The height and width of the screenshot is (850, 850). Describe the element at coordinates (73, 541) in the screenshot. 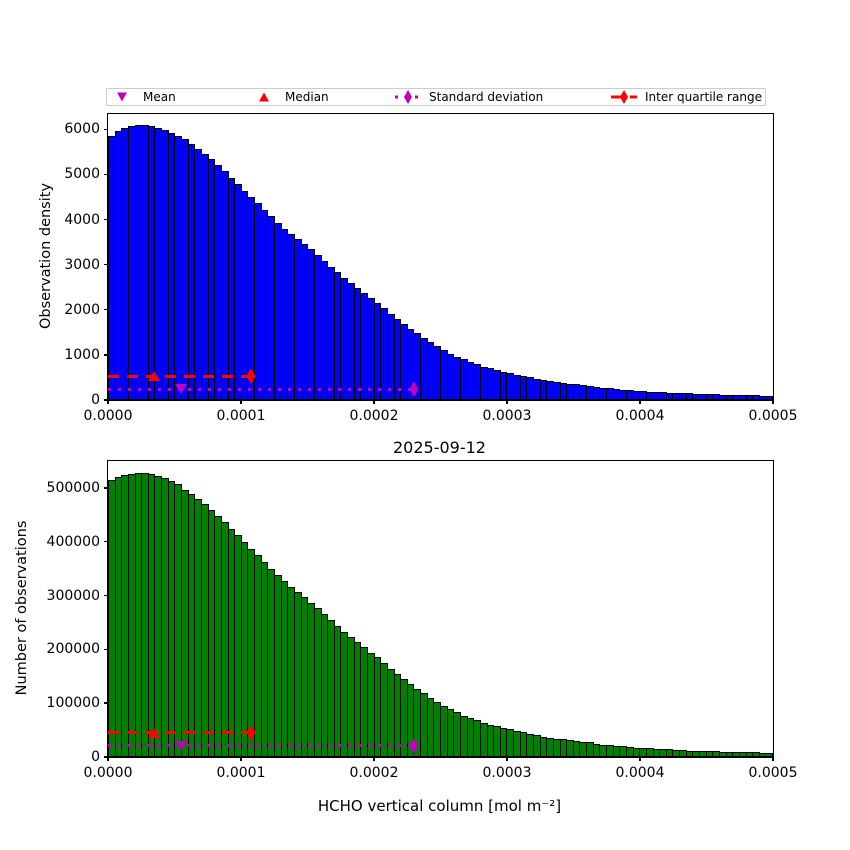

I see `y-tick-label: 400000` at that location.